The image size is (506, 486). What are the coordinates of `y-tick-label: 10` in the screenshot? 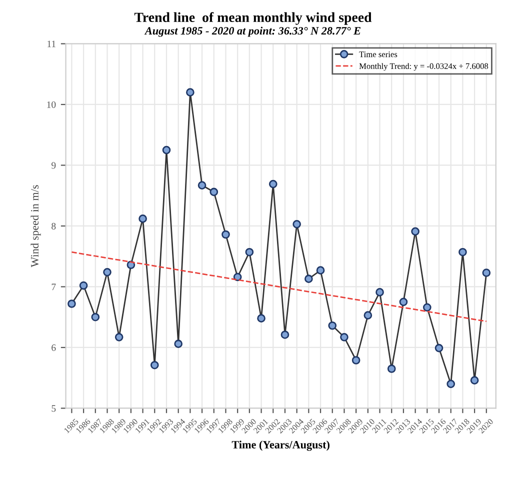 It's located at (51, 104).